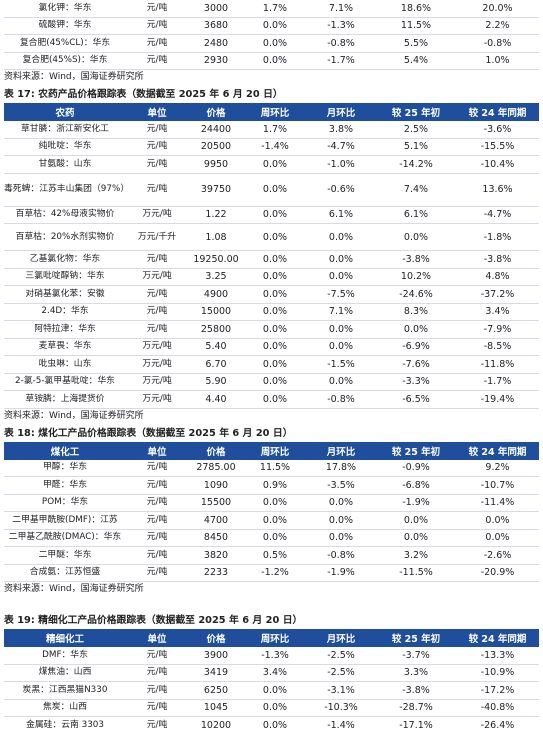 The height and width of the screenshot is (729, 543). Describe the element at coordinates (341, 215) in the screenshot. I see `table-cell: 6.1%` at that location.